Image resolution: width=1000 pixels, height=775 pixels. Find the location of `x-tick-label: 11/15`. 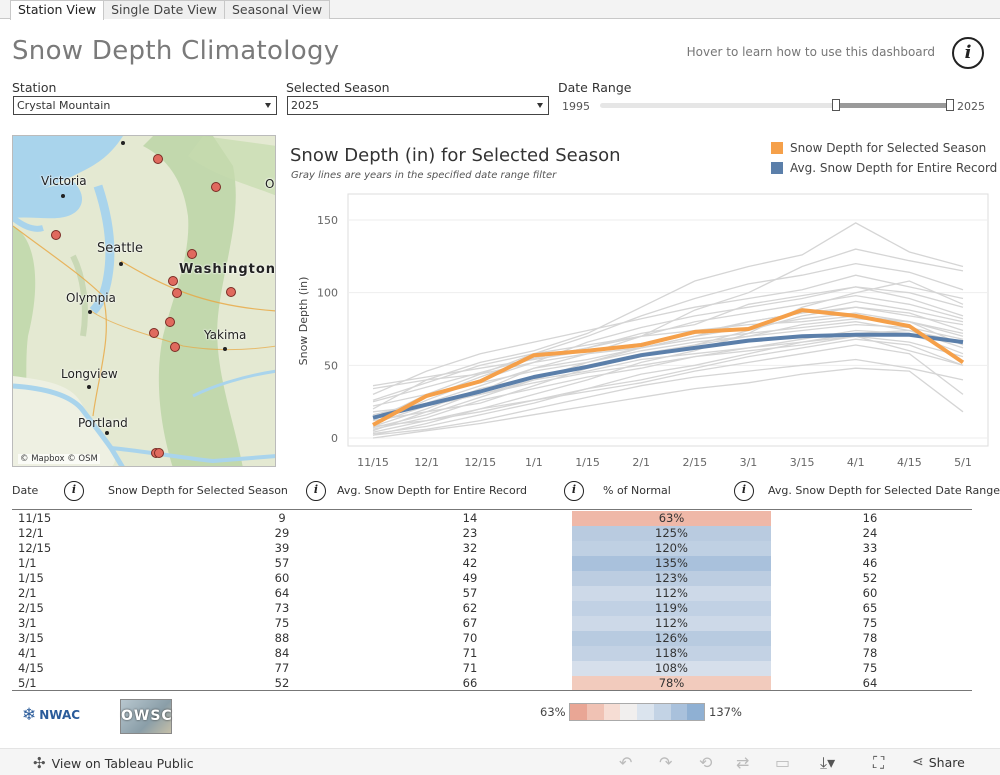

x-tick-label: 11/15 is located at coordinates (373, 462).